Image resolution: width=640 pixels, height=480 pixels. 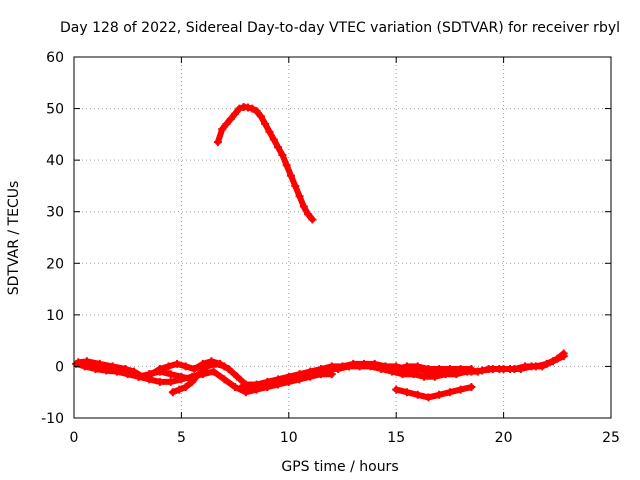 I want to click on x-tick-label: 10, so click(x=289, y=438).